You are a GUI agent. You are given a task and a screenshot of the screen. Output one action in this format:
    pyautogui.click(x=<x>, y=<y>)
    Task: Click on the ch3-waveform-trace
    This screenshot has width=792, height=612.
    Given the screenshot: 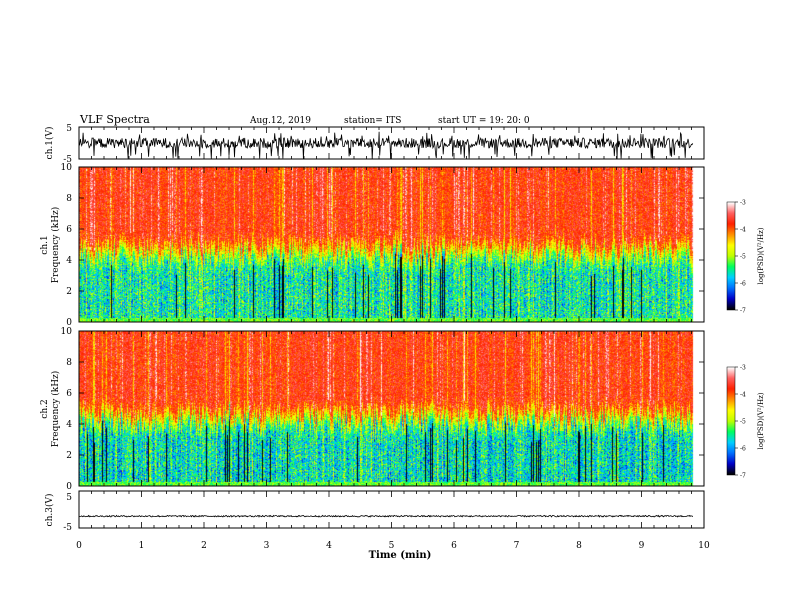 What is the action you would take?
    pyautogui.click(x=386, y=516)
    